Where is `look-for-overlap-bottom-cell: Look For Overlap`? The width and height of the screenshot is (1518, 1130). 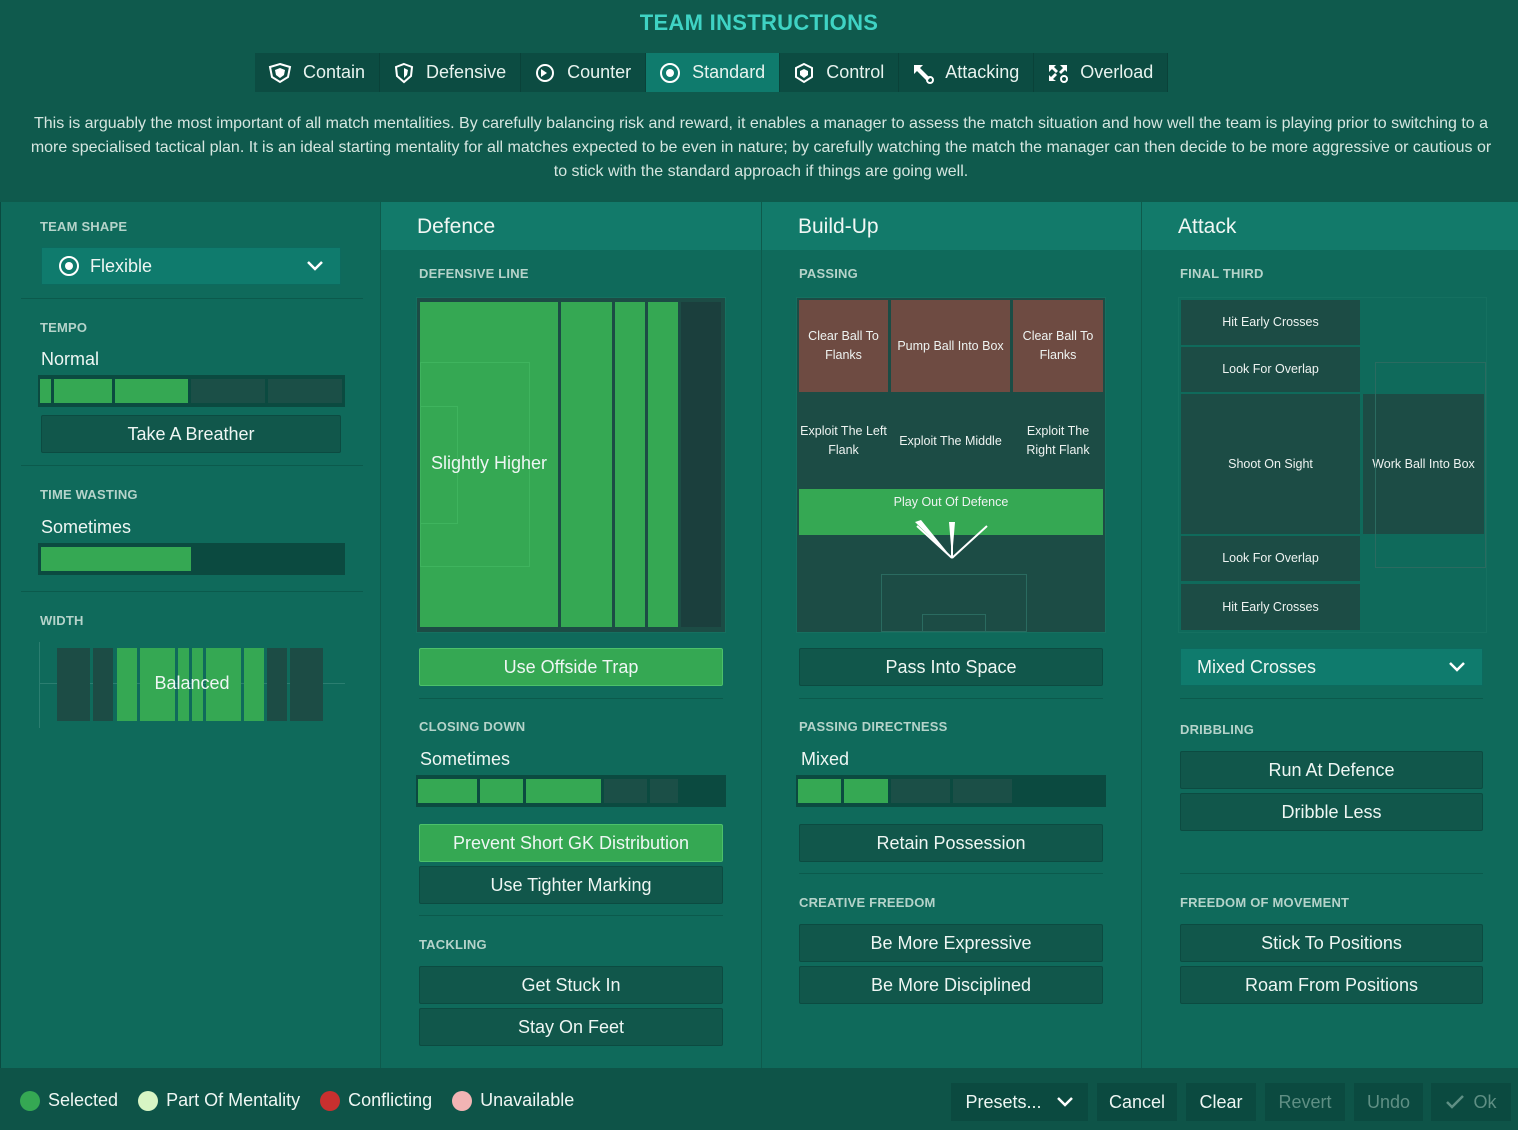
look-for-overlap-bottom-cell: Look For Overlap is located at coordinates (1270, 558).